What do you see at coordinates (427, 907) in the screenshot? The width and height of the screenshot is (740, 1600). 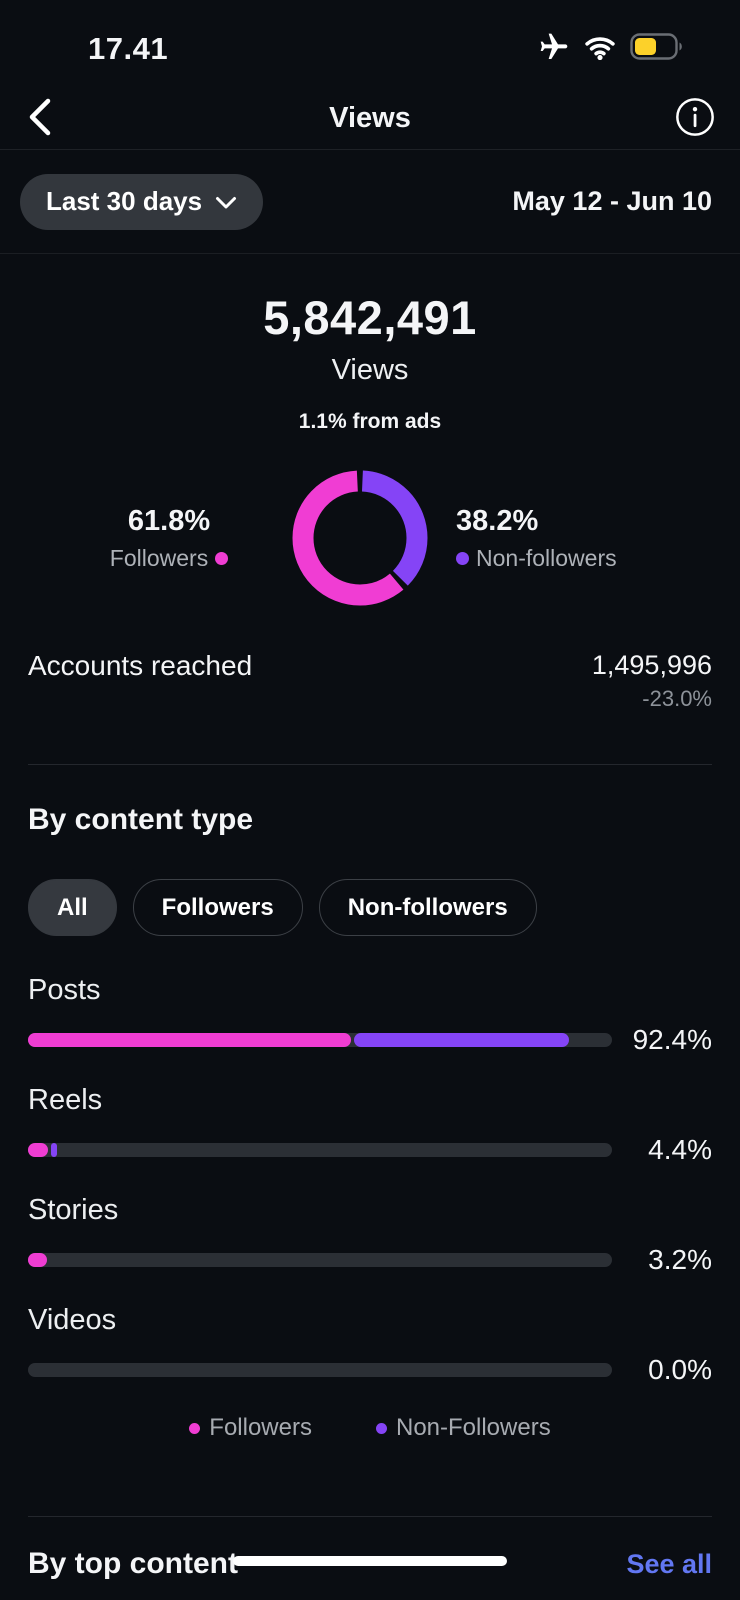 I see `tab-non-followers: Non-followers` at bounding box center [427, 907].